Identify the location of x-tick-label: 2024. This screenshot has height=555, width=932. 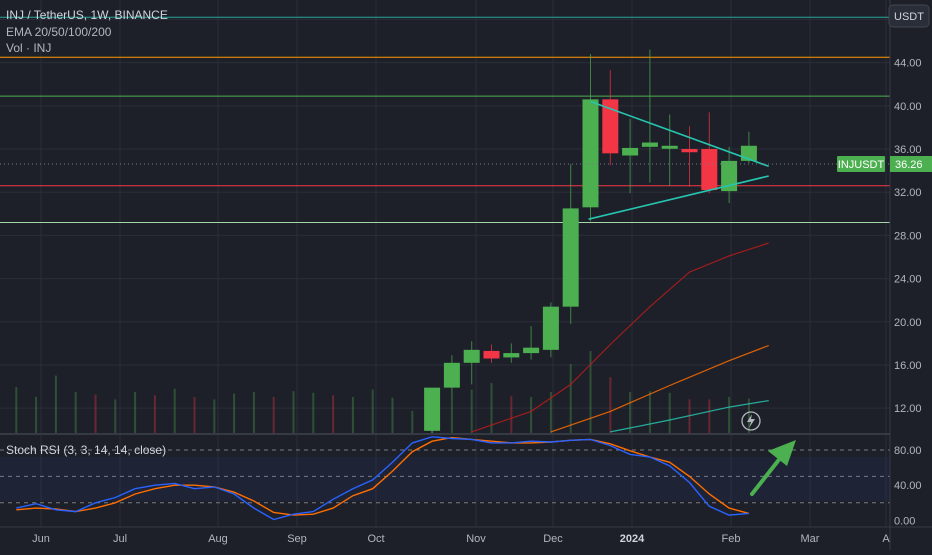
(632, 539).